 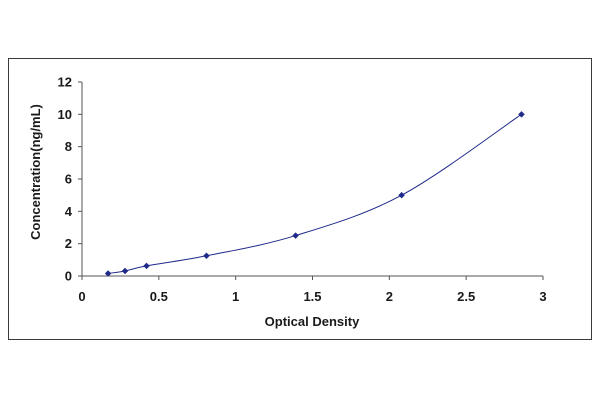 I want to click on y-tick-label: 6, so click(x=68, y=179).